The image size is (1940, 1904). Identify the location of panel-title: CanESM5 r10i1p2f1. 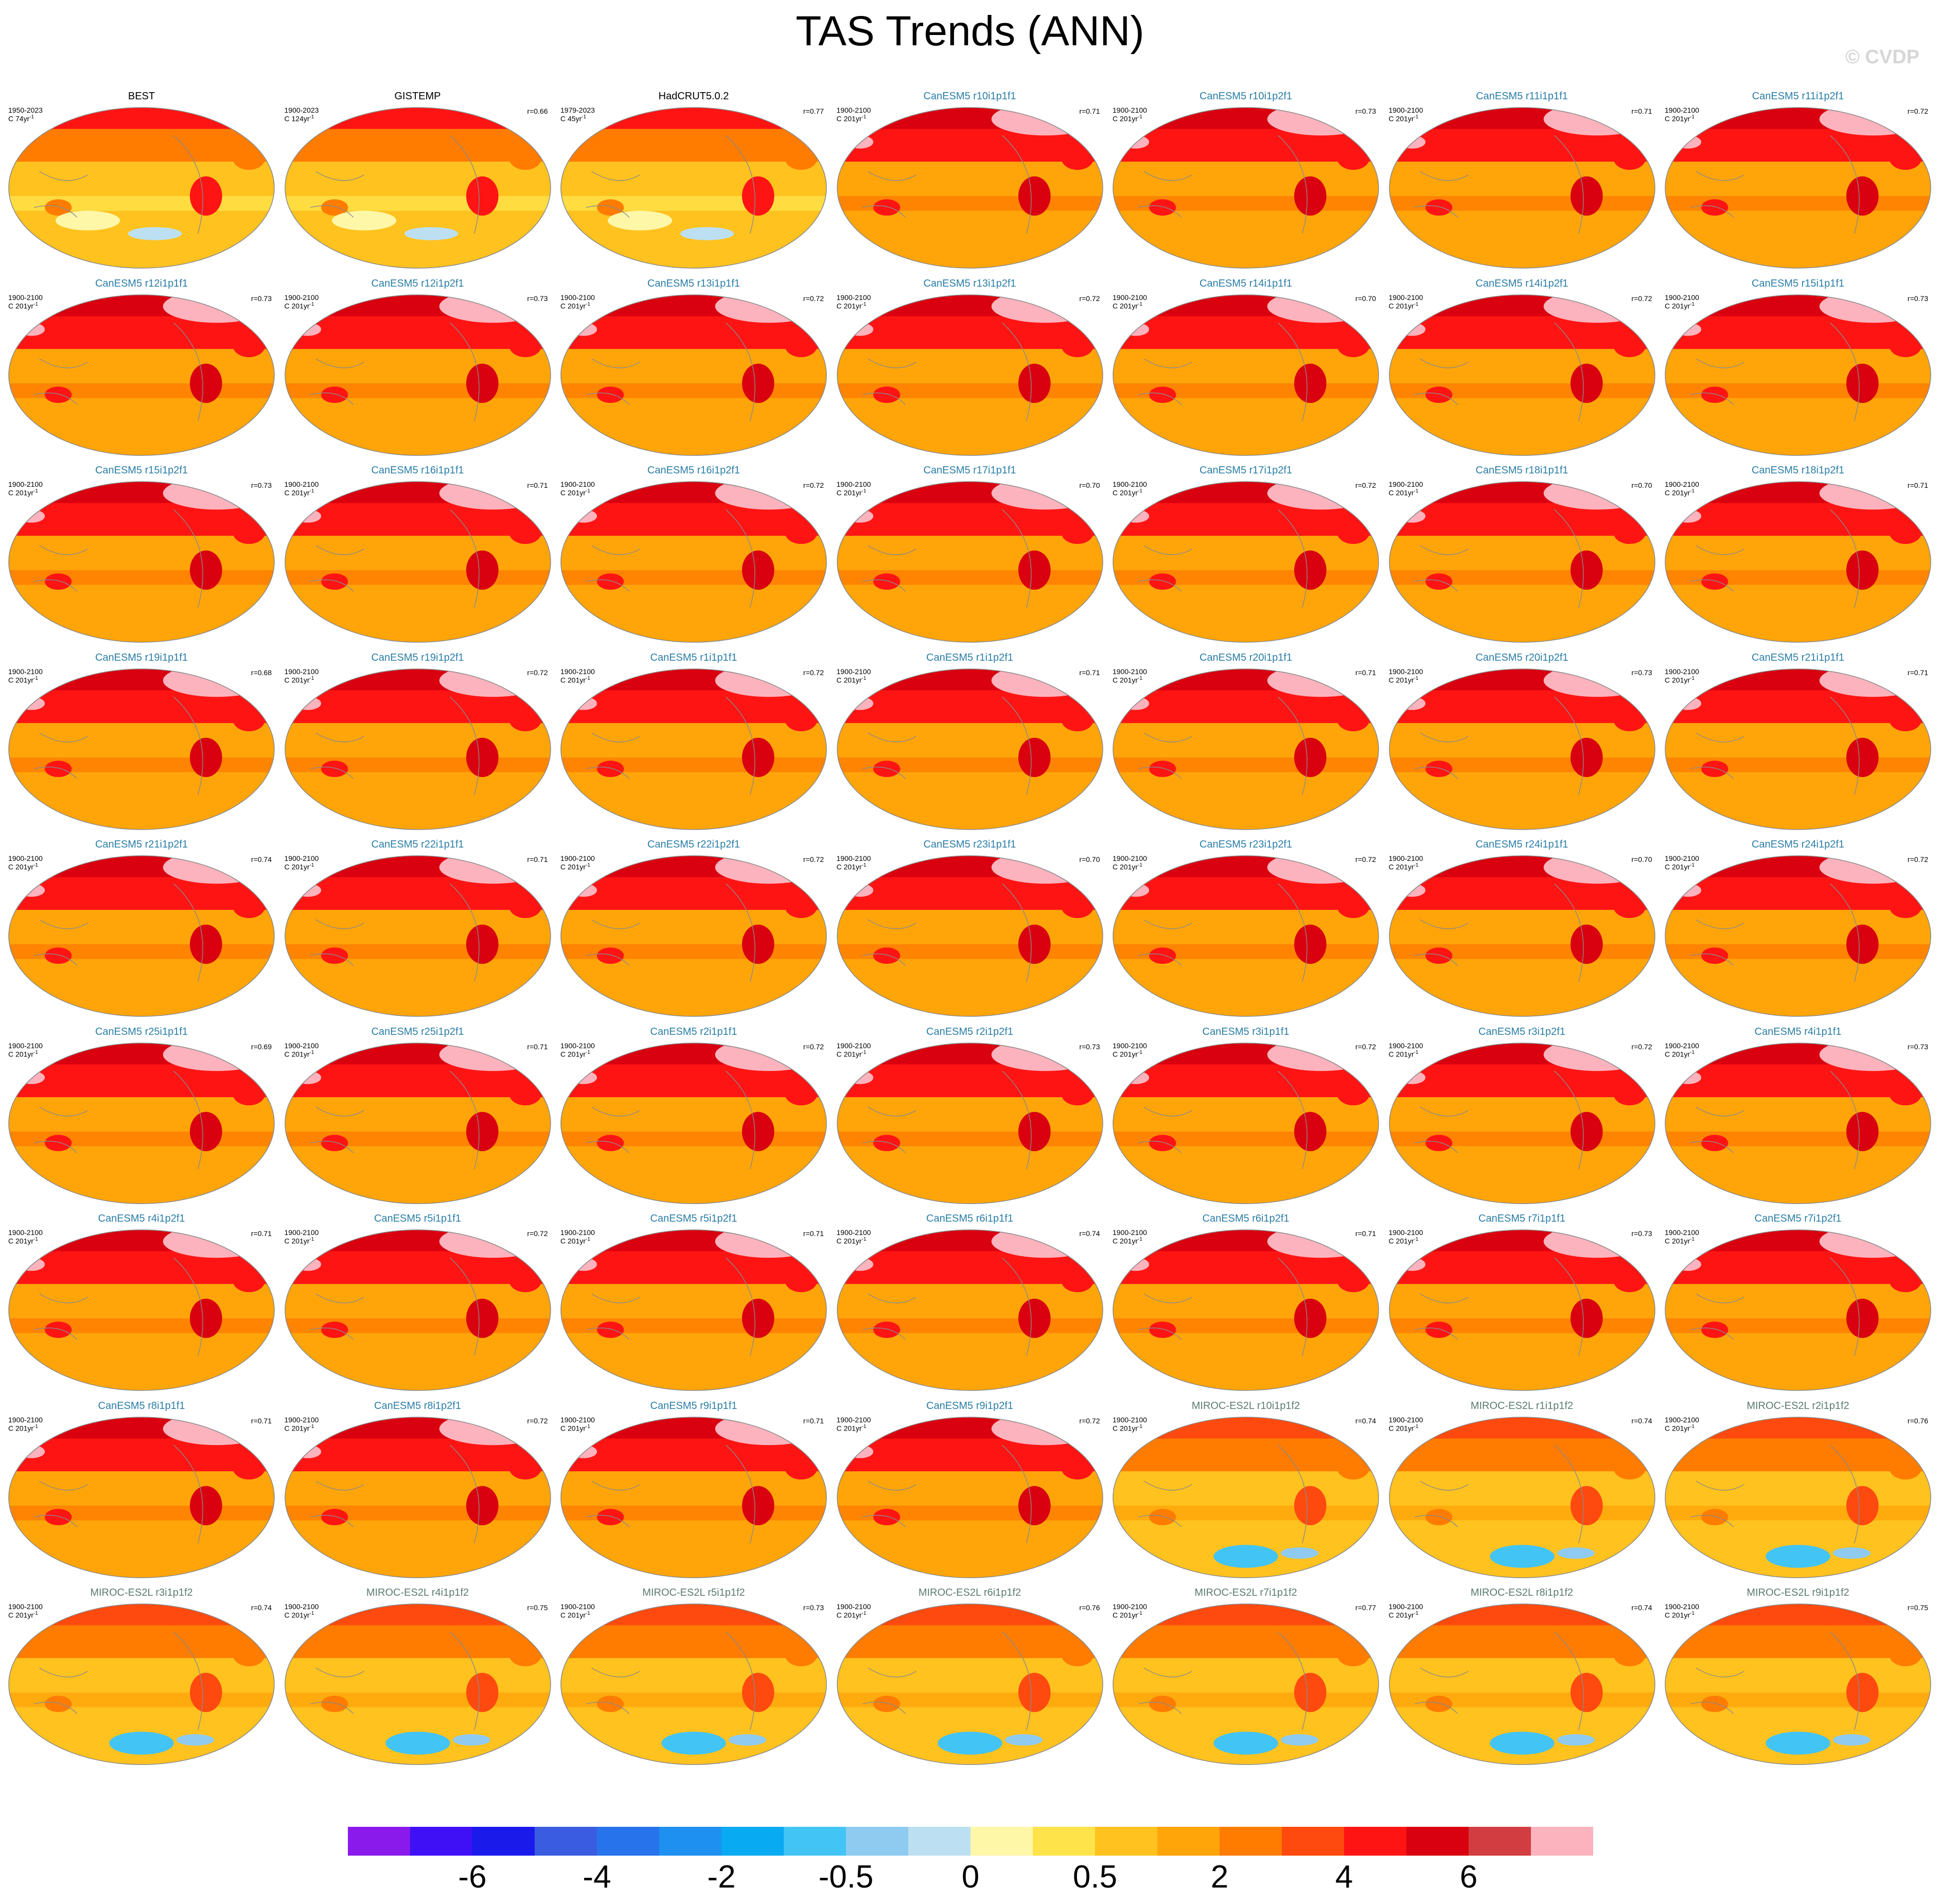
(1246, 96).